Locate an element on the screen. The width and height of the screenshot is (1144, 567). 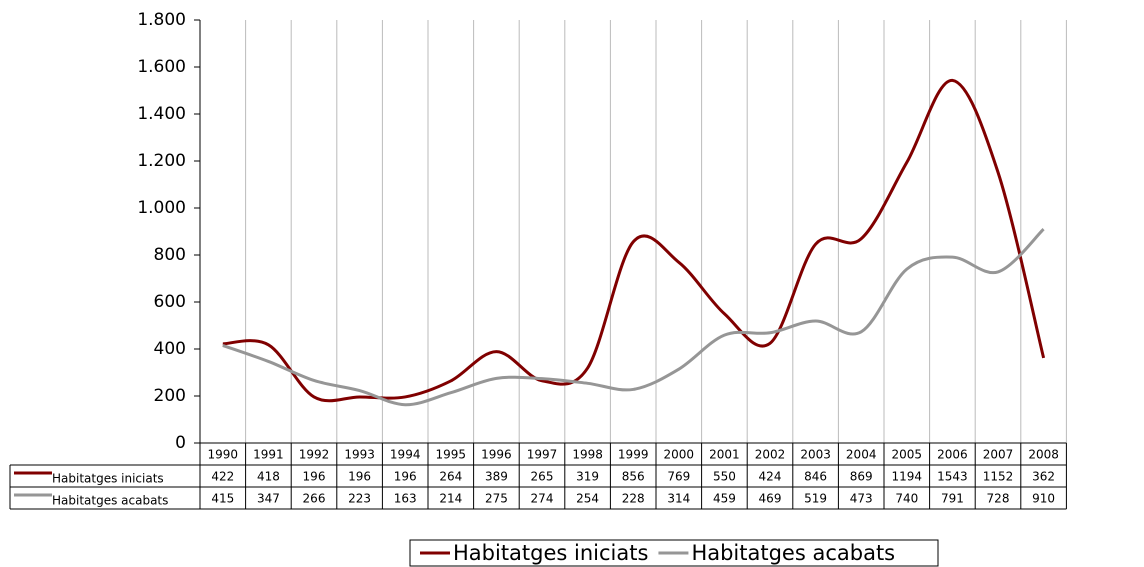
y-tick-label: 400 is located at coordinates (170, 349).